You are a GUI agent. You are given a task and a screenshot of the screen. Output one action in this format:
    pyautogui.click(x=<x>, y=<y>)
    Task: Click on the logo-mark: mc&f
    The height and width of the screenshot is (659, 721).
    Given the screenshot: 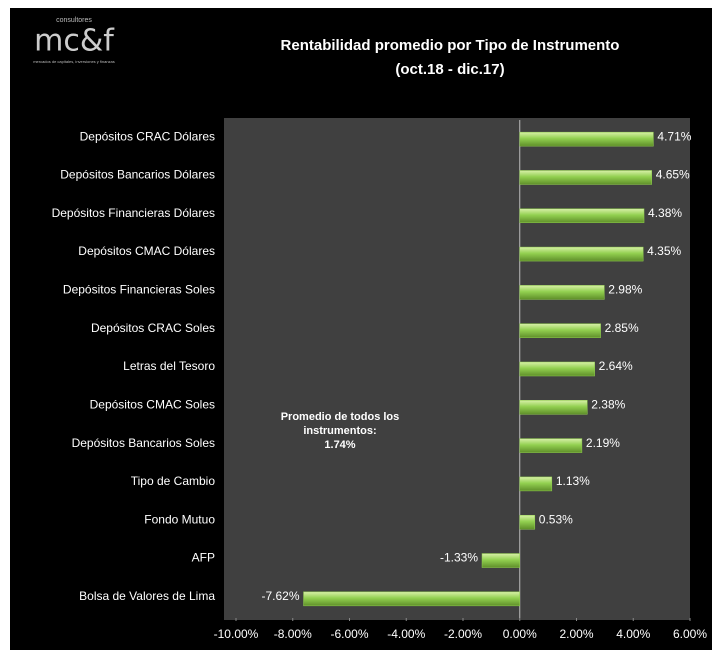 What is the action you would take?
    pyautogui.click(x=74, y=41)
    